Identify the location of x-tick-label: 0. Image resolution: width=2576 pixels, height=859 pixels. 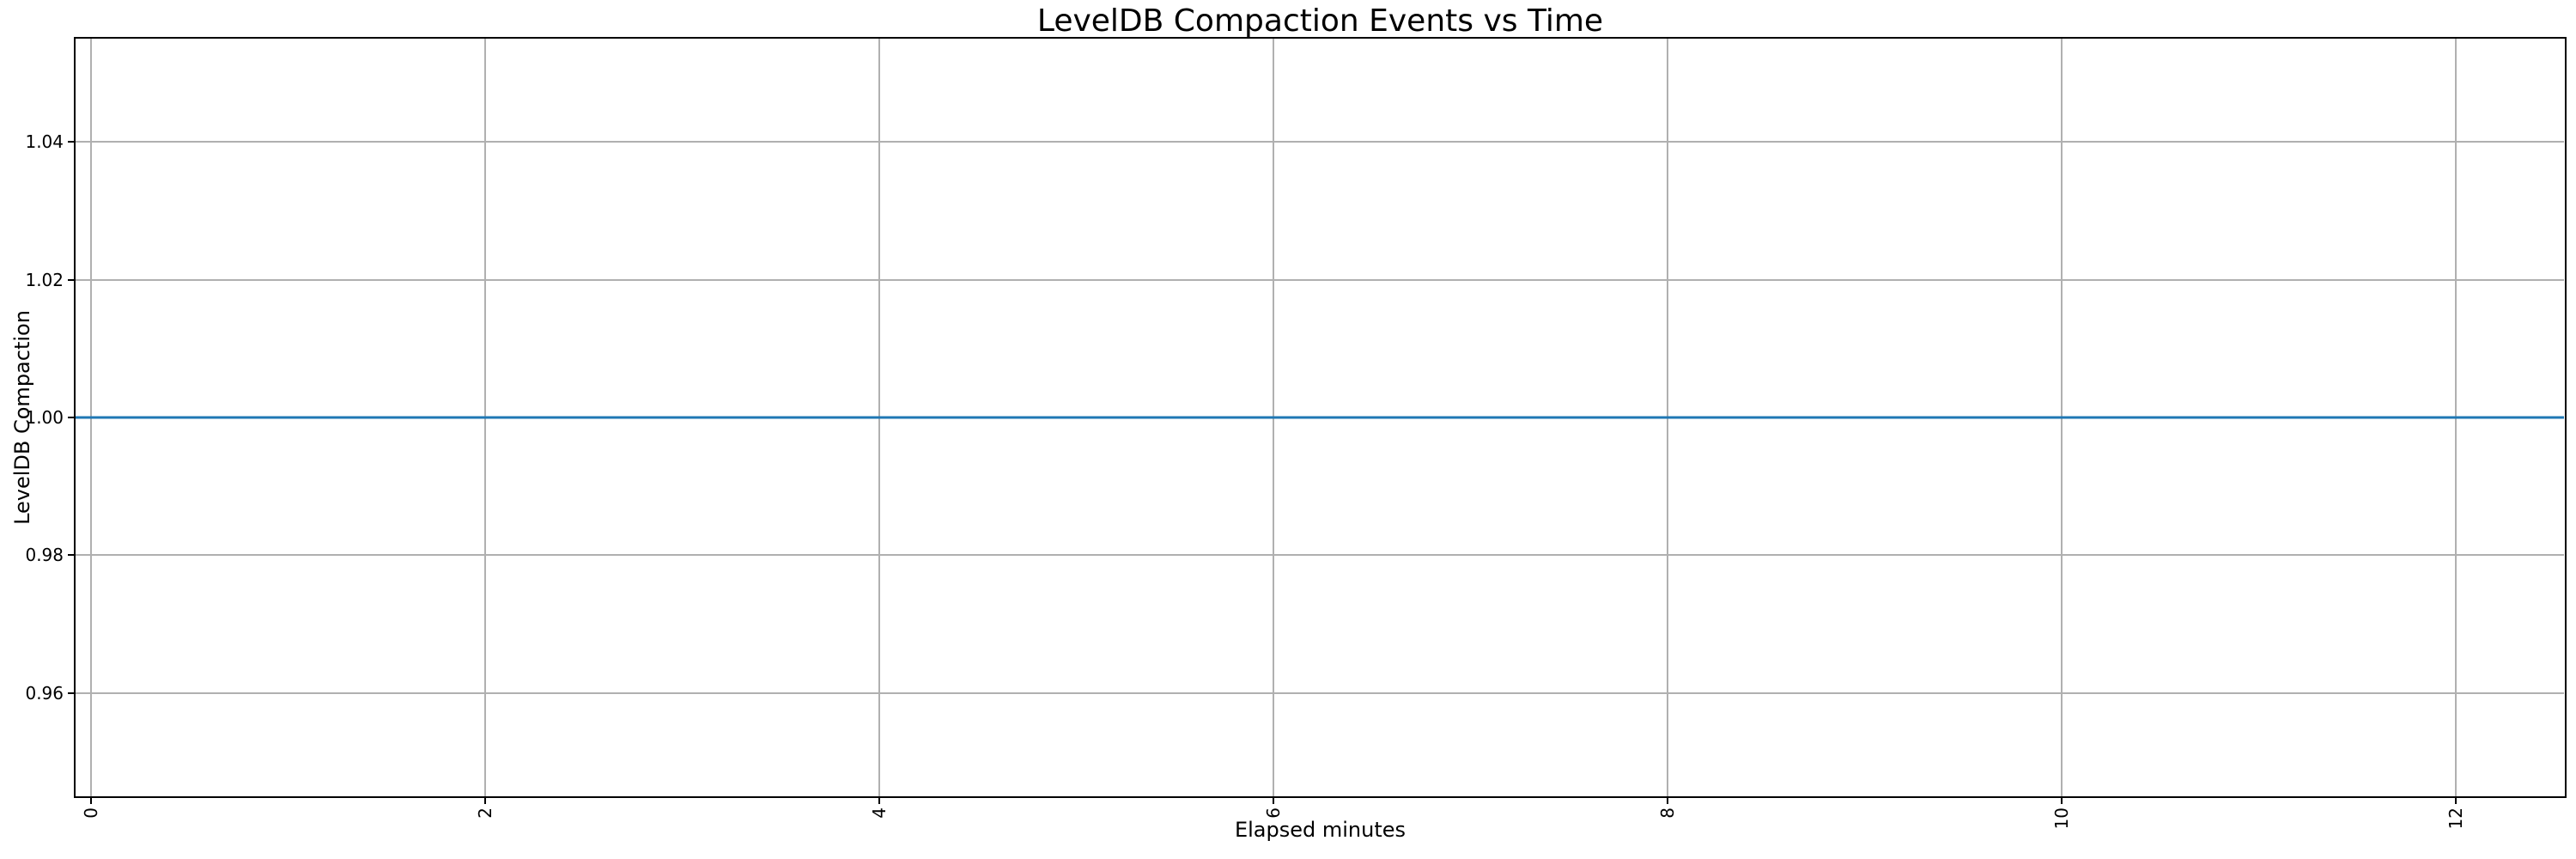
(91, 813).